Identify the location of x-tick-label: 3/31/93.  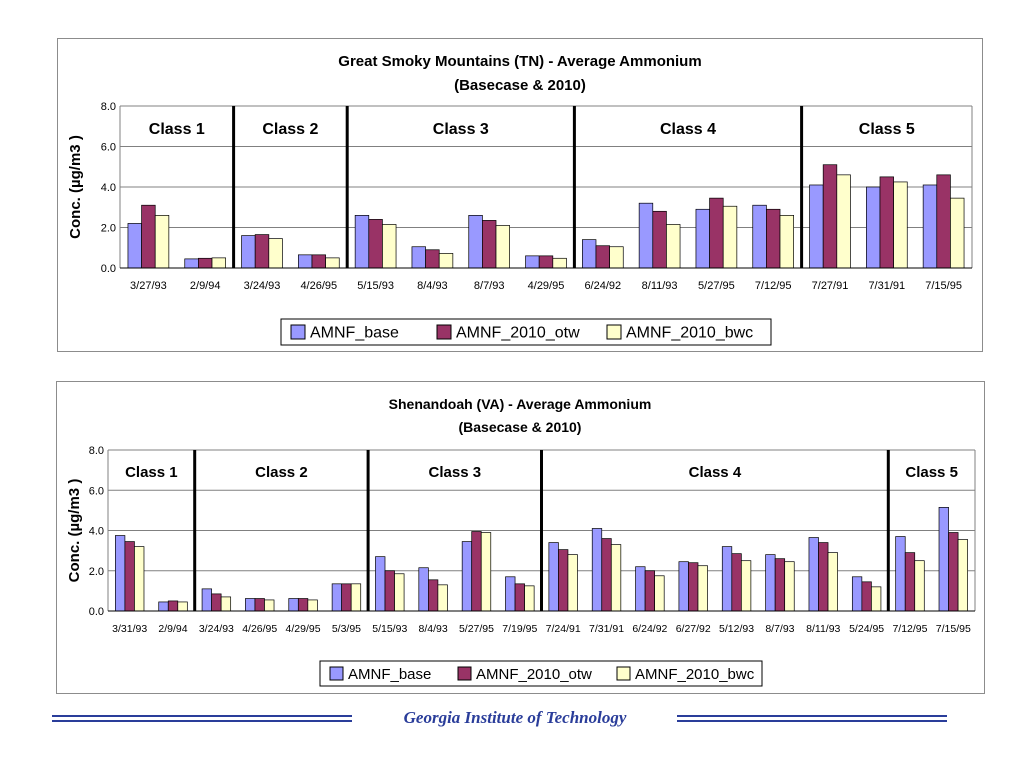
(129, 629).